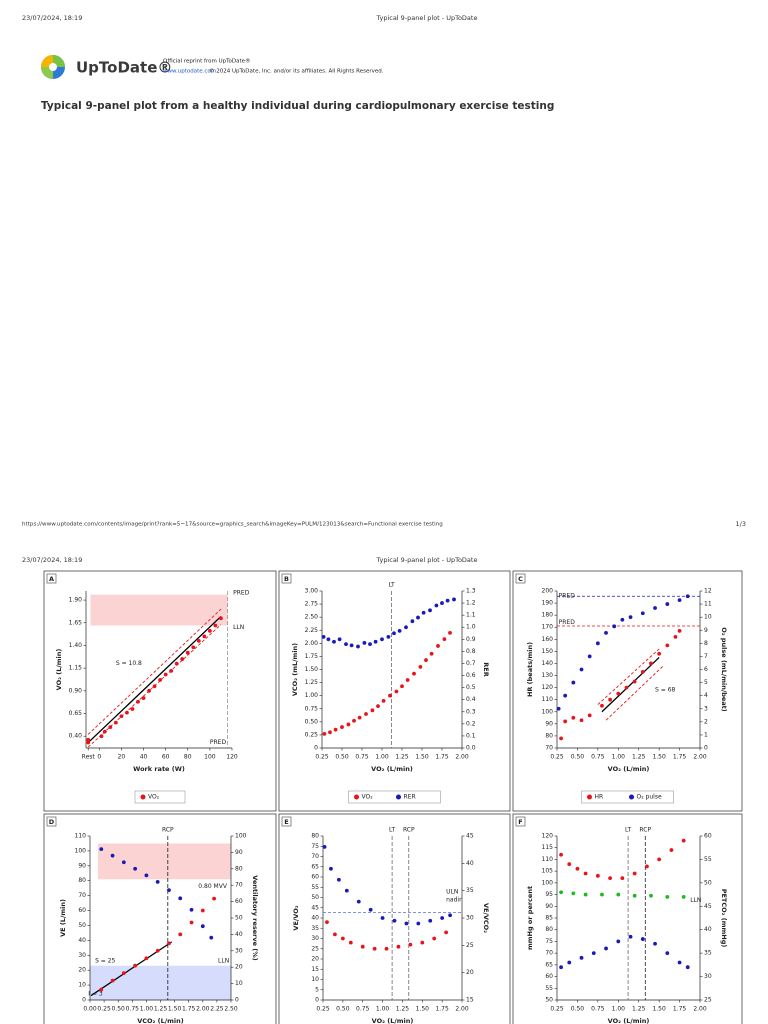  I want to click on y2-tick-label: 35, so click(470, 890).